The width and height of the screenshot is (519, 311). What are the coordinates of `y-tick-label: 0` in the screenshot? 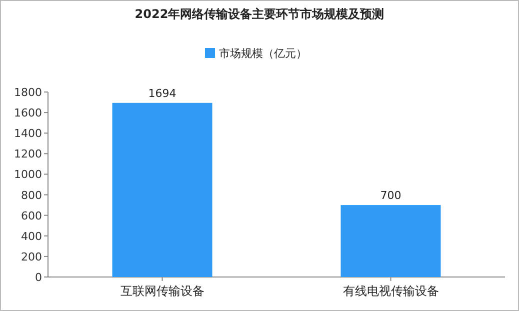 It's located at (38, 277).